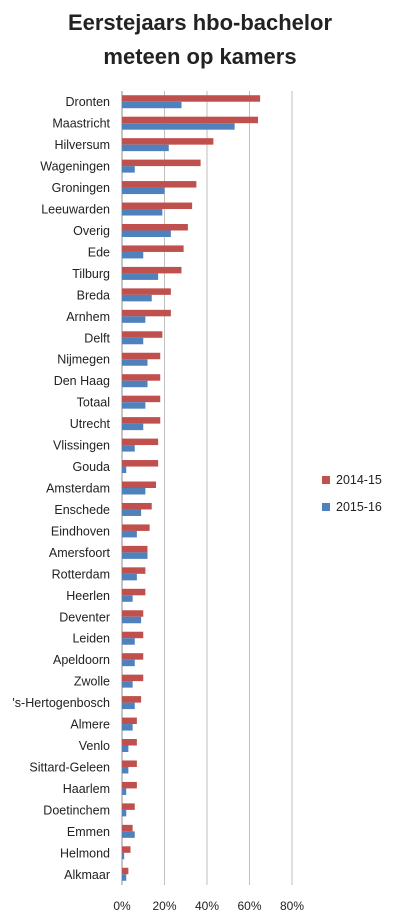 The width and height of the screenshot is (400, 918). What do you see at coordinates (82, 381) in the screenshot?
I see `category-label: Den Haag` at bounding box center [82, 381].